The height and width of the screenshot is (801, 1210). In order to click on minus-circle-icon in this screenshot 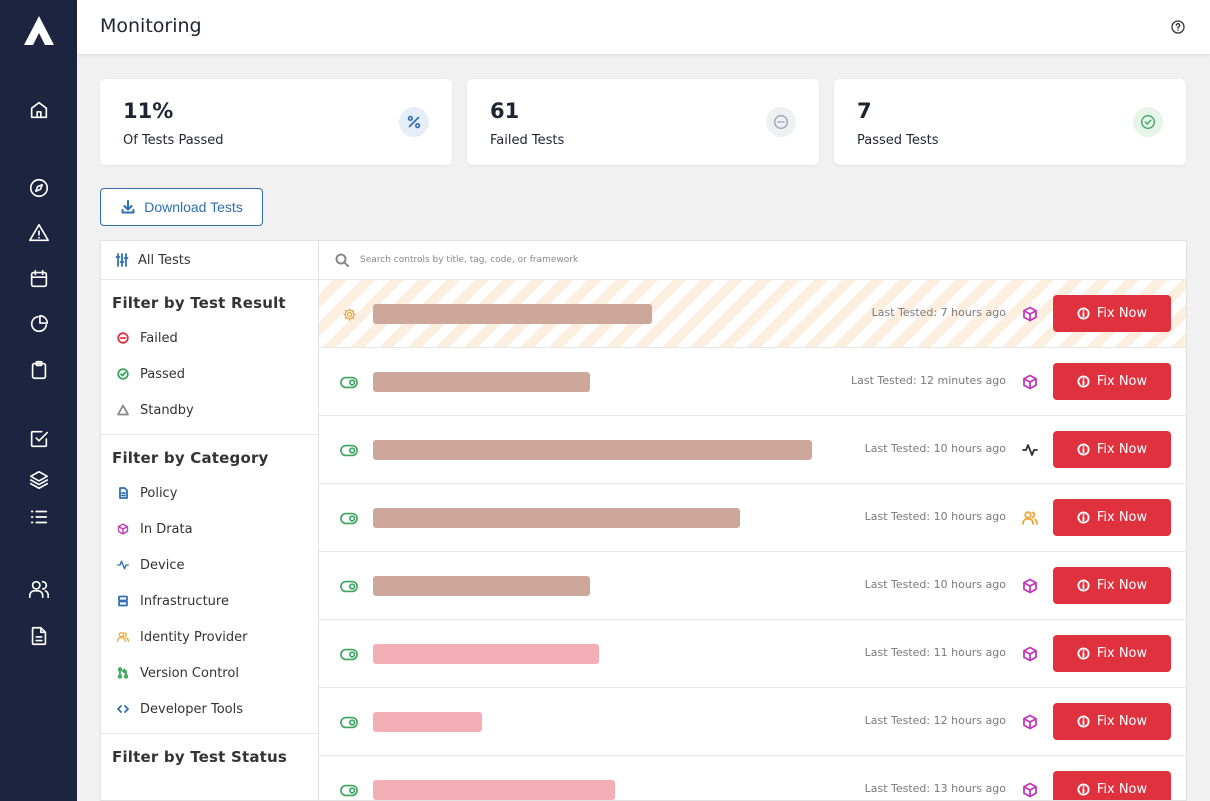, I will do `click(123, 338)`.